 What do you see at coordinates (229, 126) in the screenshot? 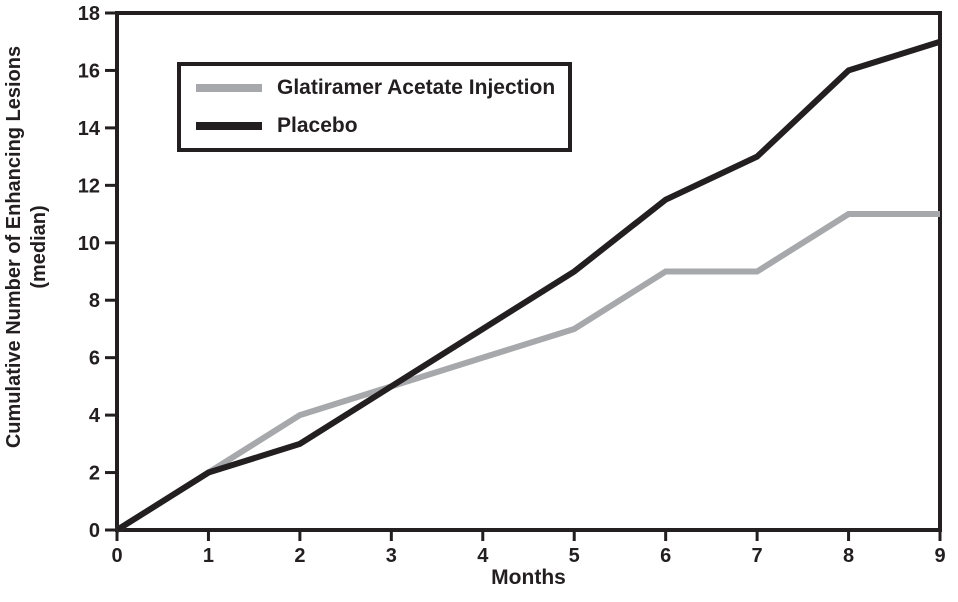
I see `legend-swatch-placebo` at bounding box center [229, 126].